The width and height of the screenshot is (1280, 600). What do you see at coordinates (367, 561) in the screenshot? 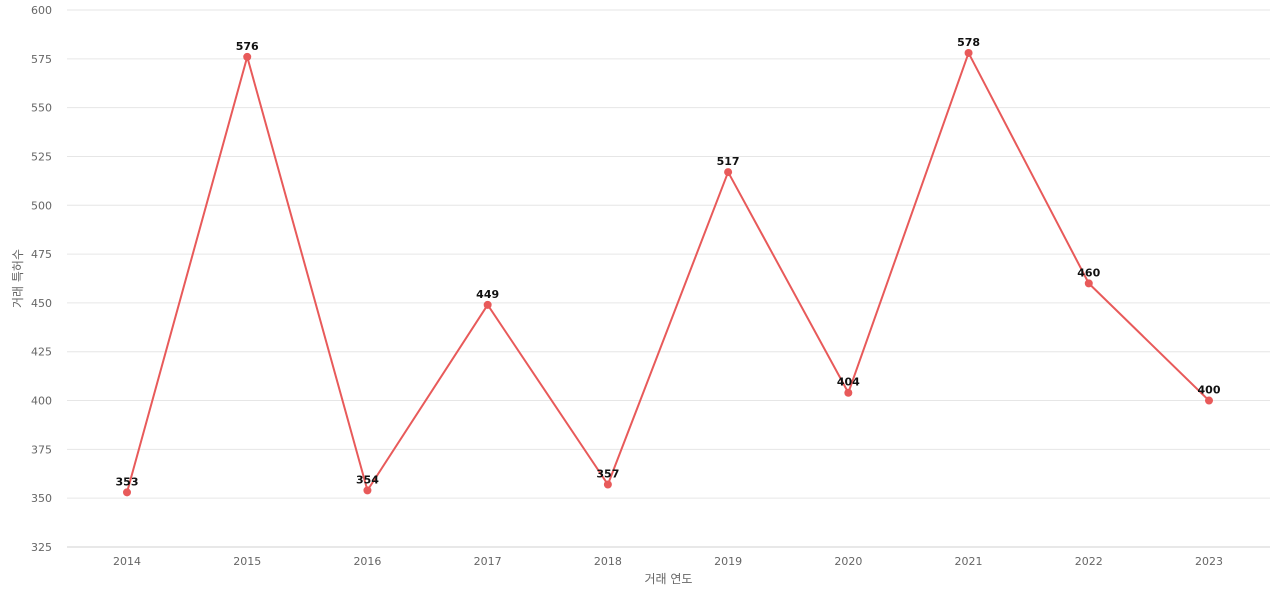
I see `x-tick-label: 2016` at bounding box center [367, 561].